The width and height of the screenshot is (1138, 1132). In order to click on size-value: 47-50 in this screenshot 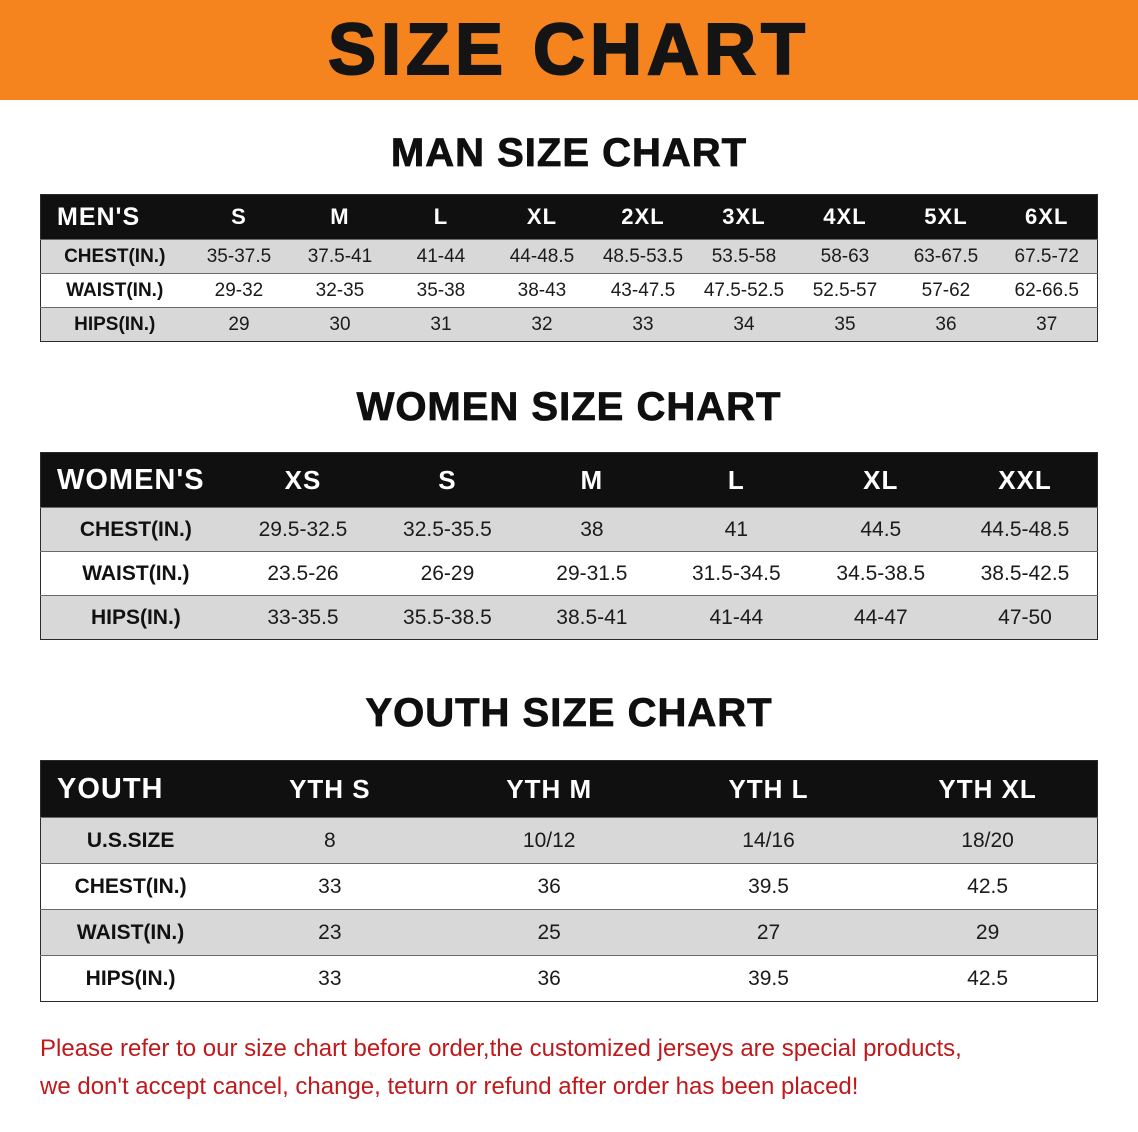, I will do `click(1025, 617)`.